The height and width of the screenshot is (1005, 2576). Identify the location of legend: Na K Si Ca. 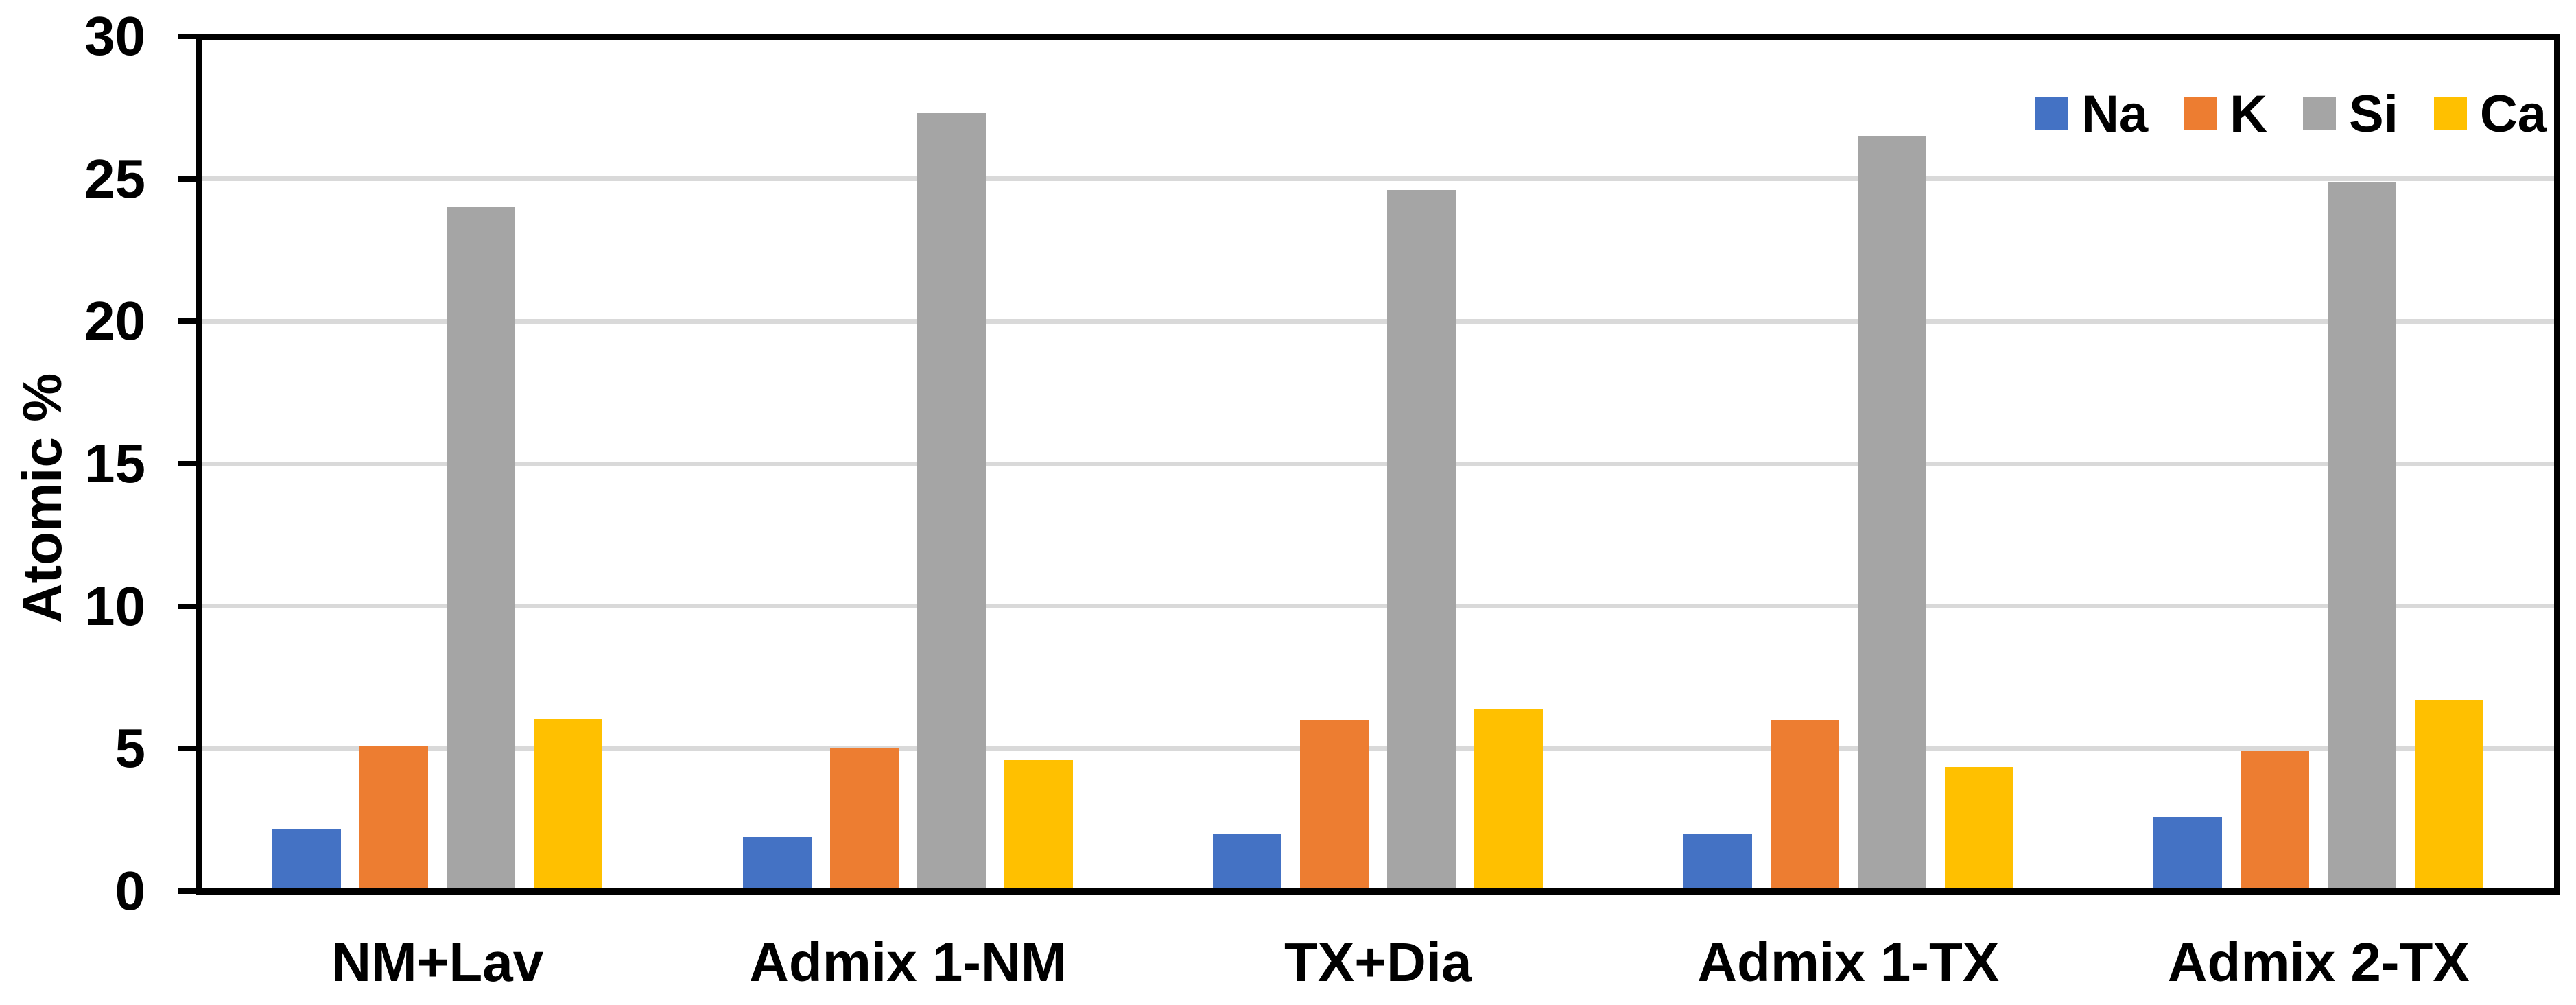
(2291, 114).